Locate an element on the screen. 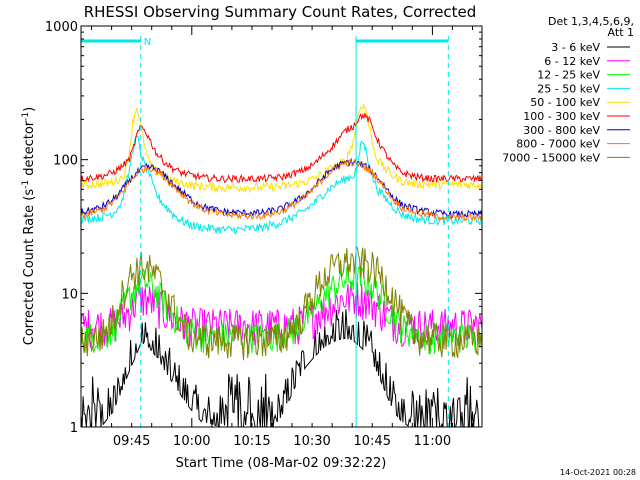  legend-label: 12 - 25 keV is located at coordinates (568, 75).